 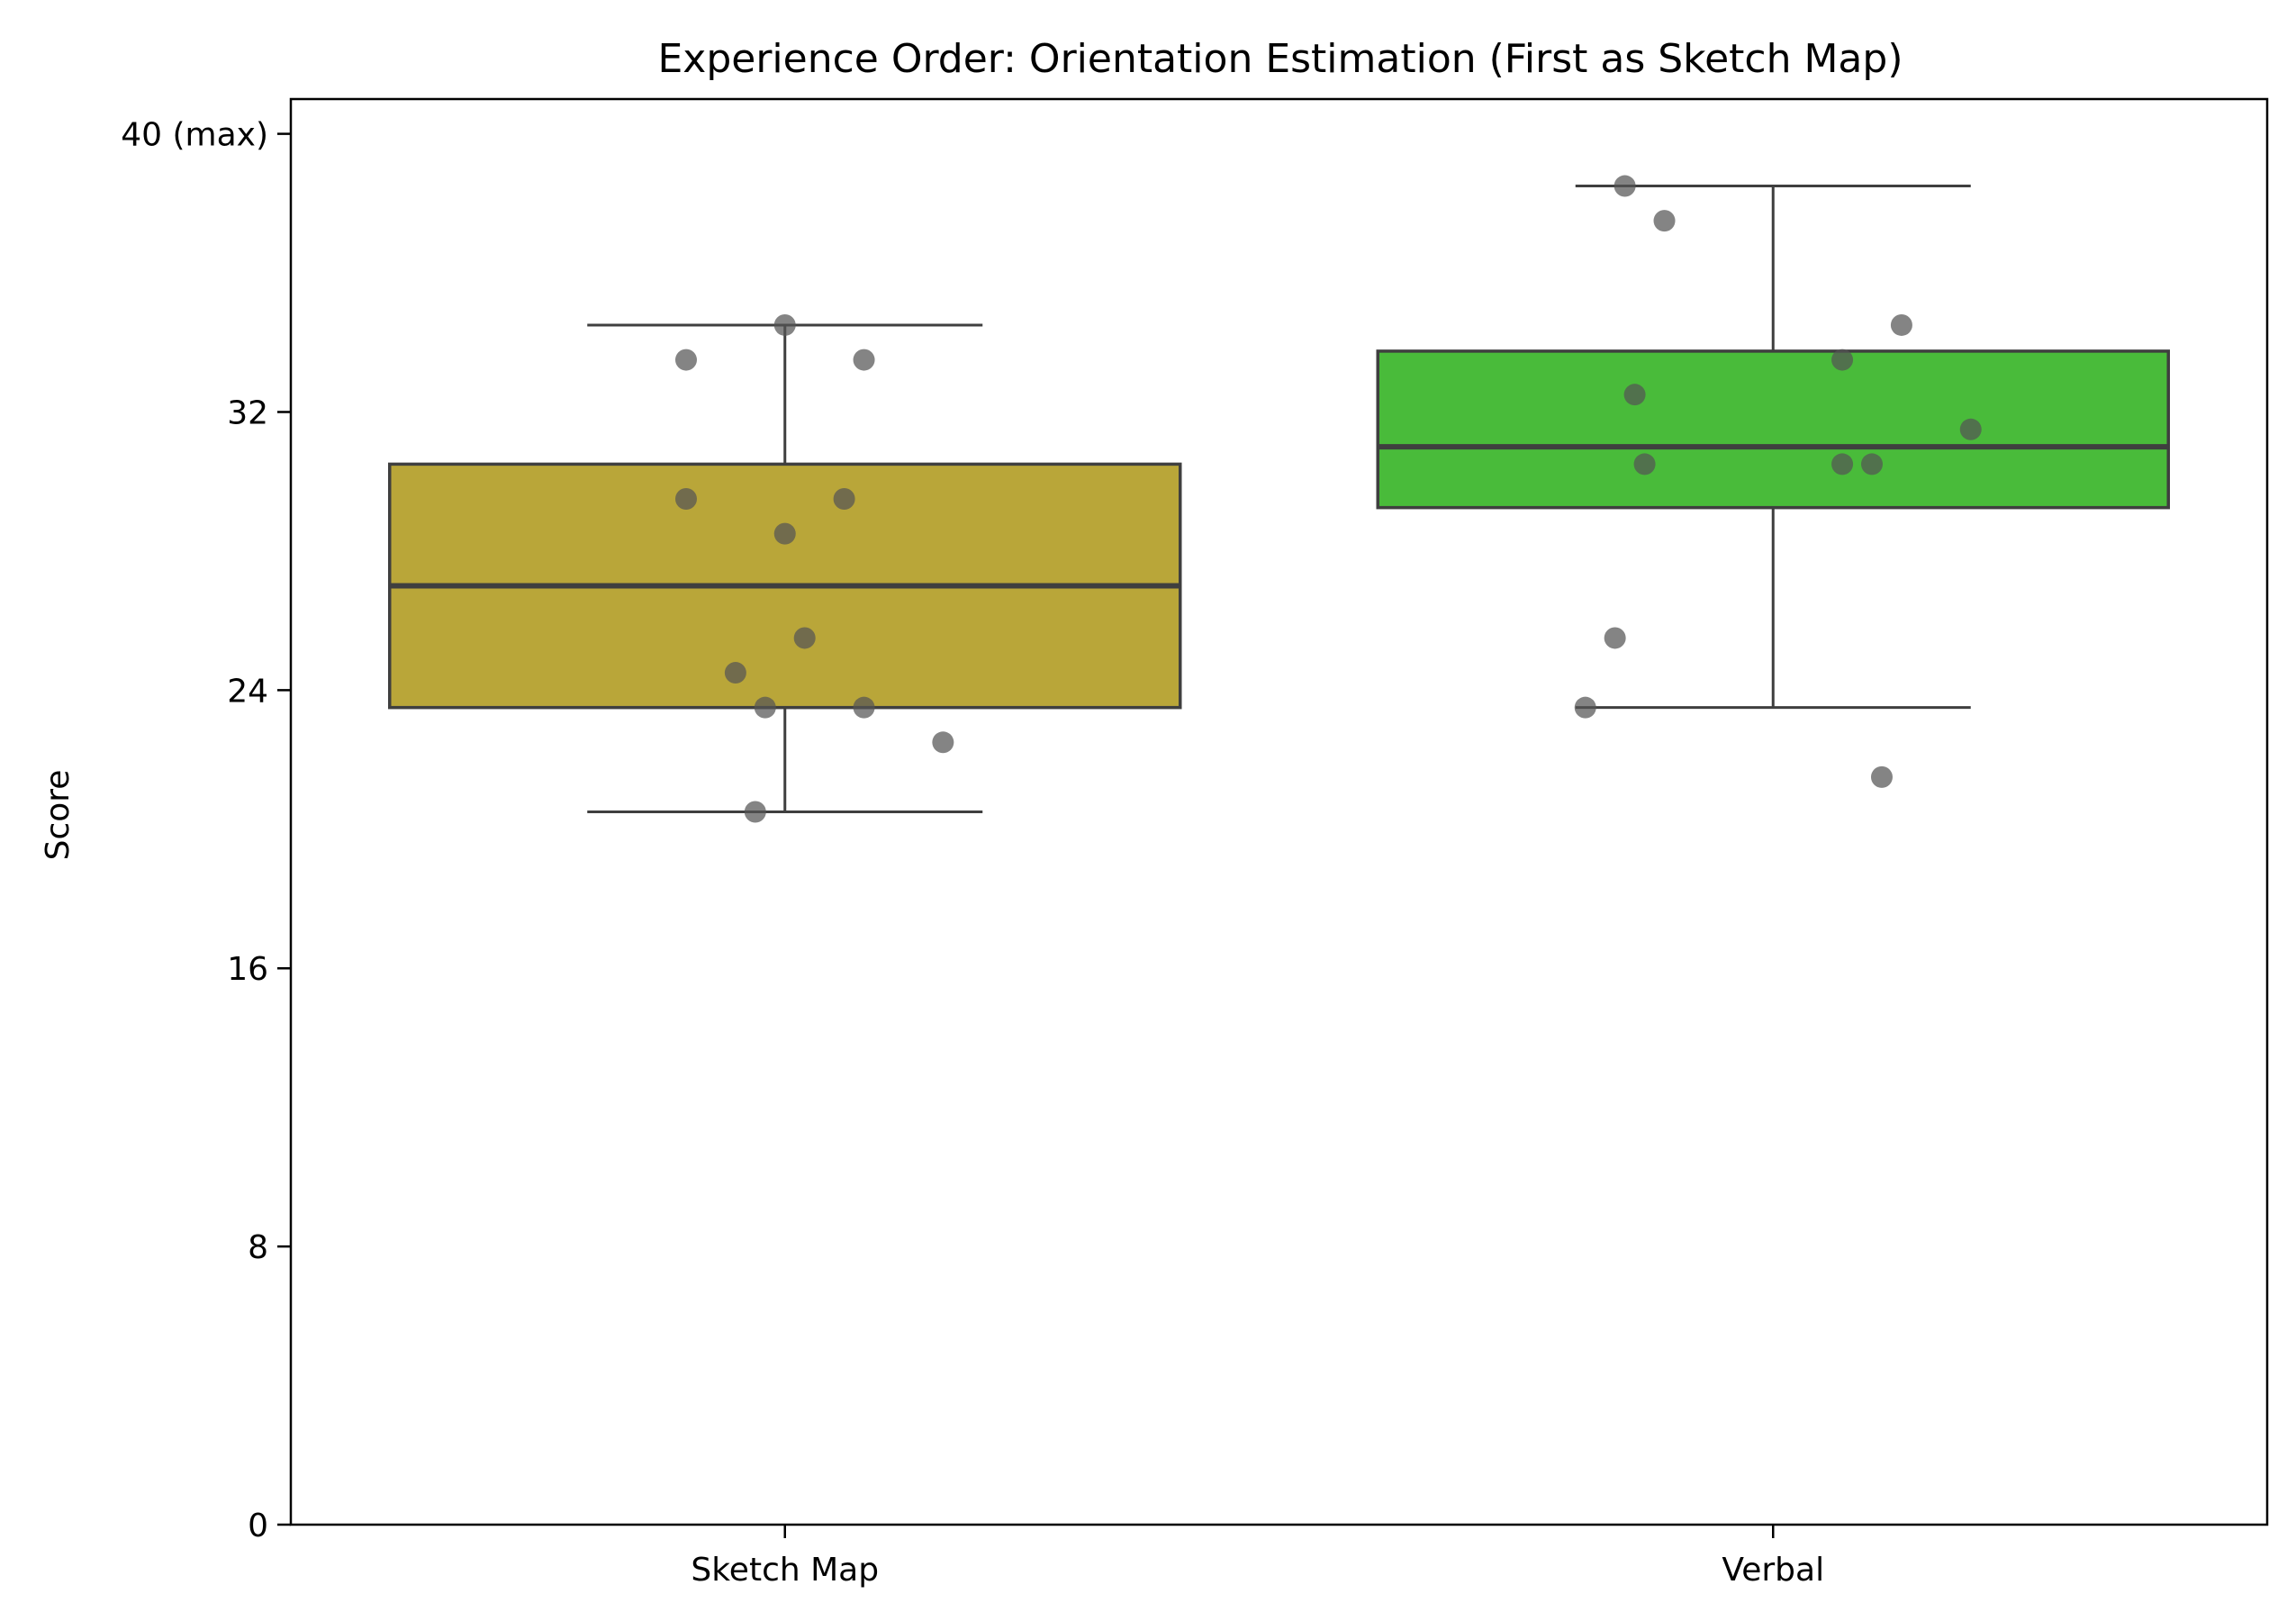 I want to click on y-axis-label: Score, so click(x=59, y=815).